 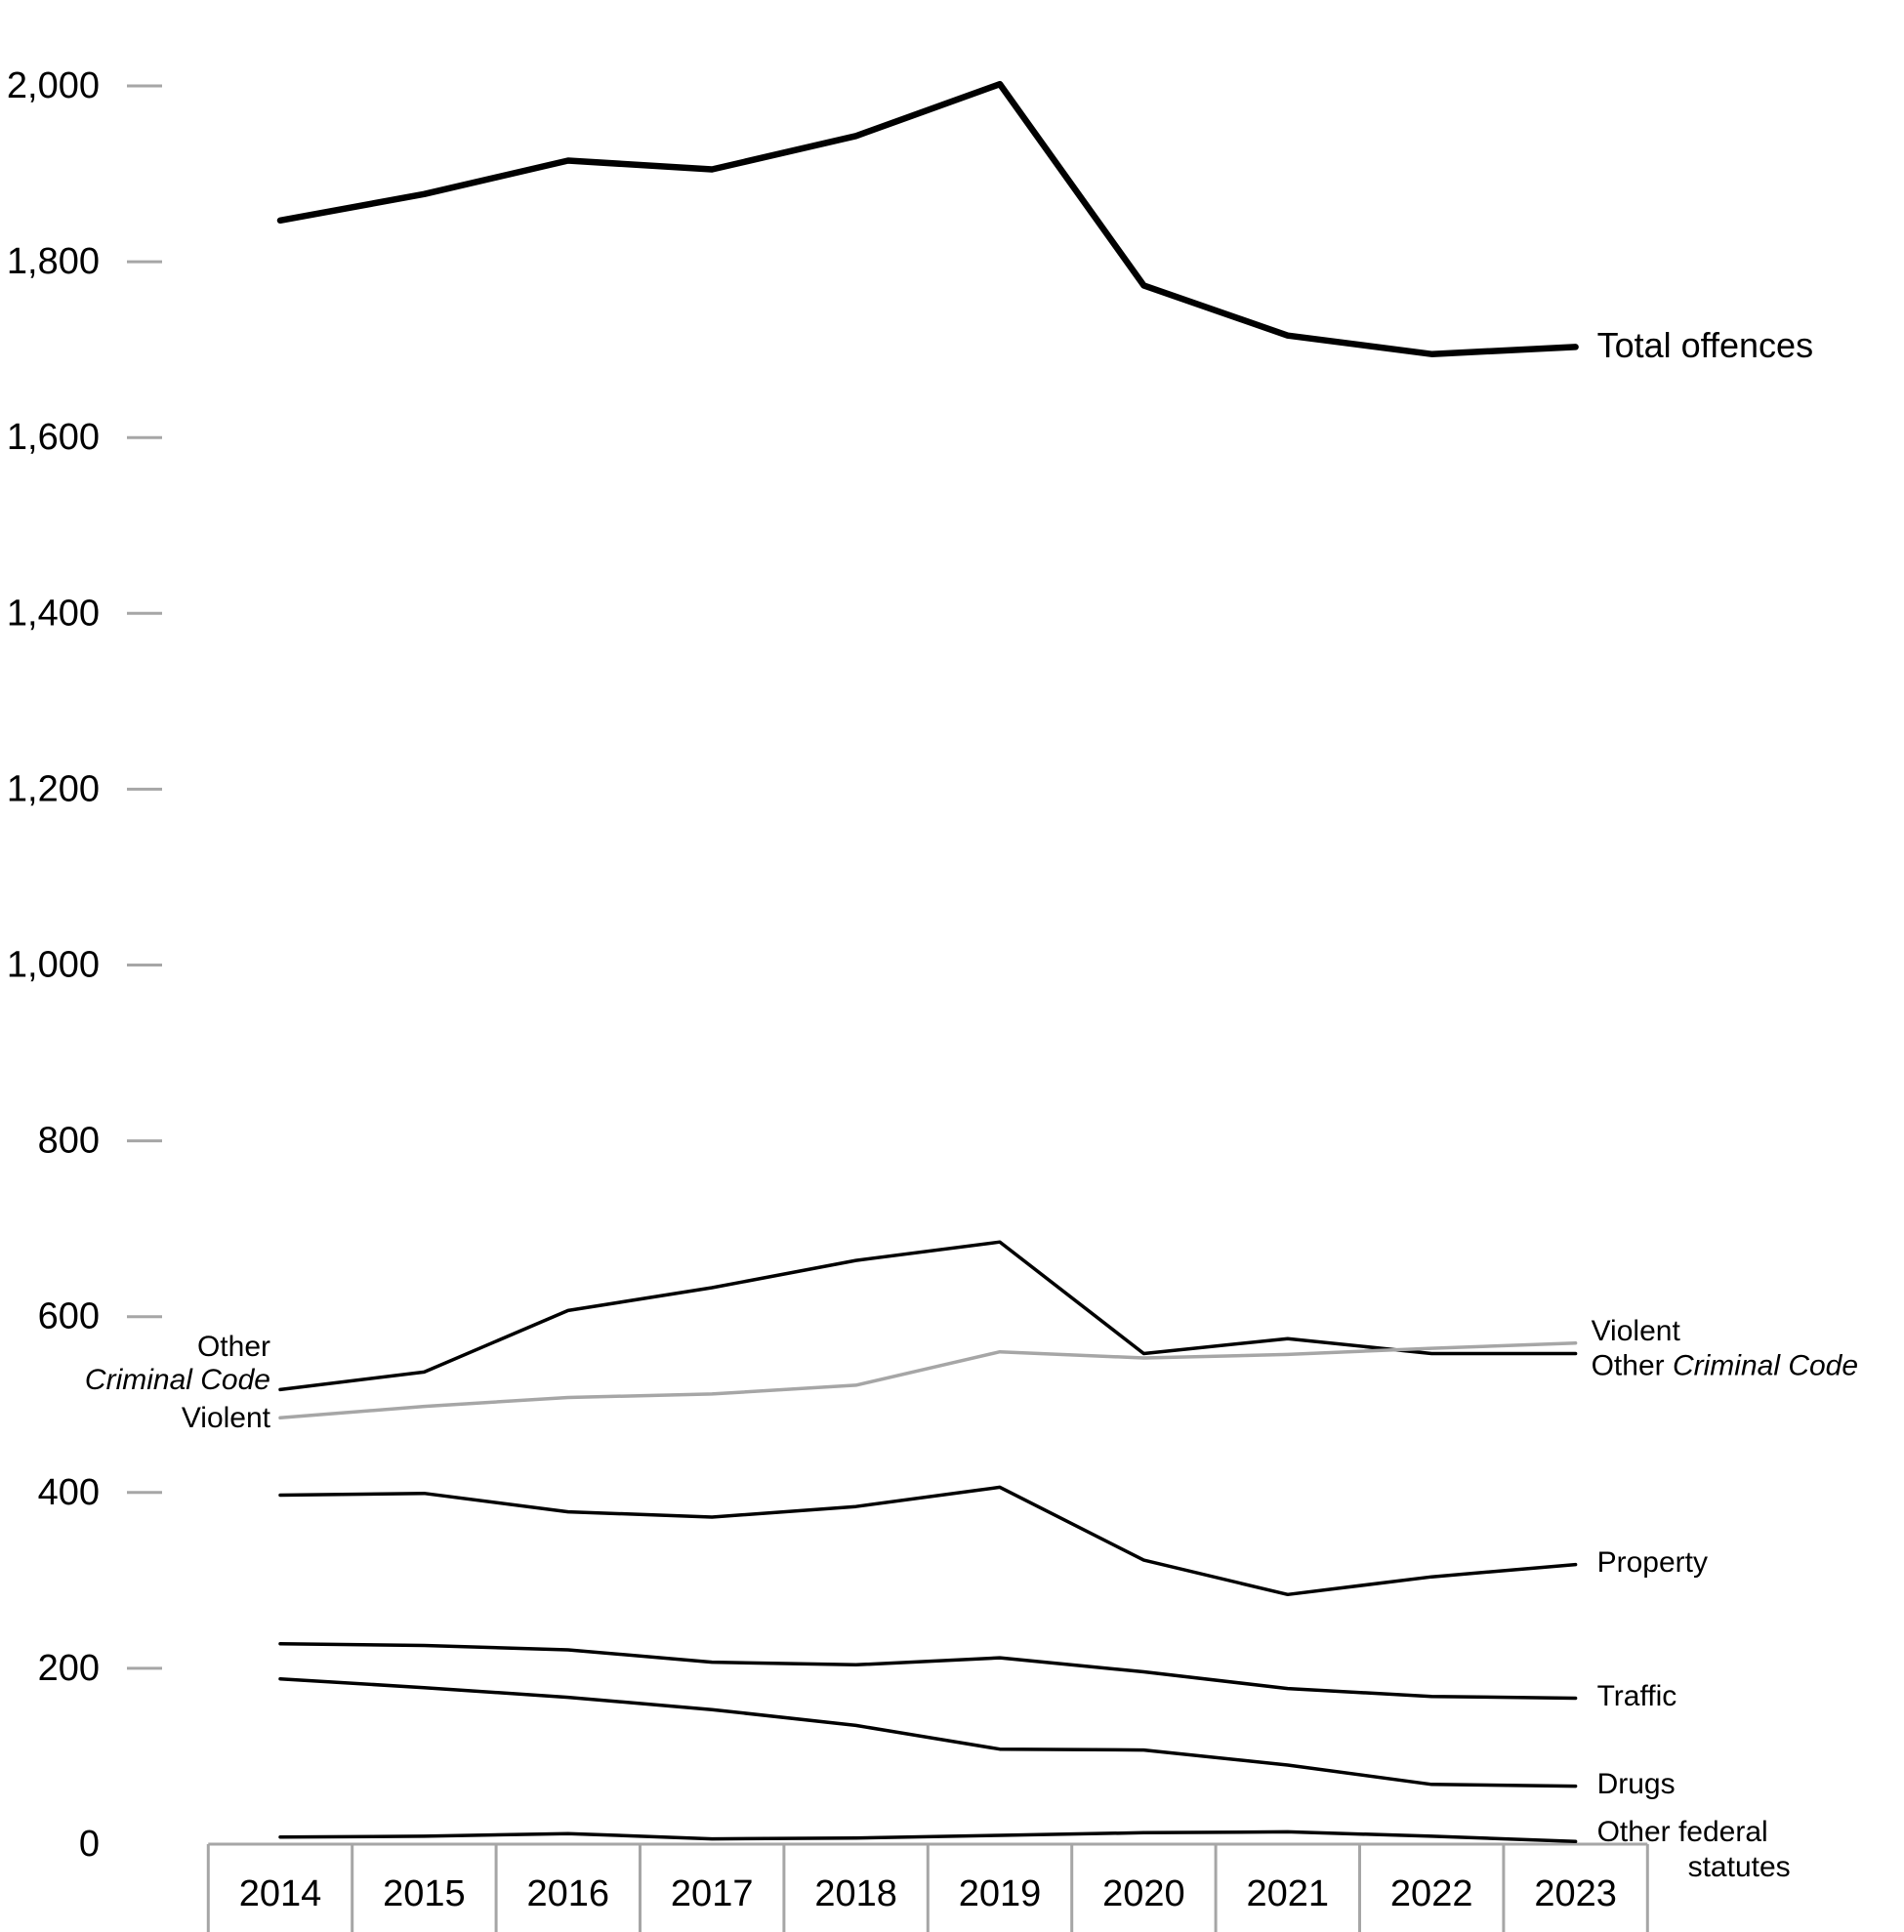 I want to click on y-tick-label: 1,200, so click(x=53, y=788).